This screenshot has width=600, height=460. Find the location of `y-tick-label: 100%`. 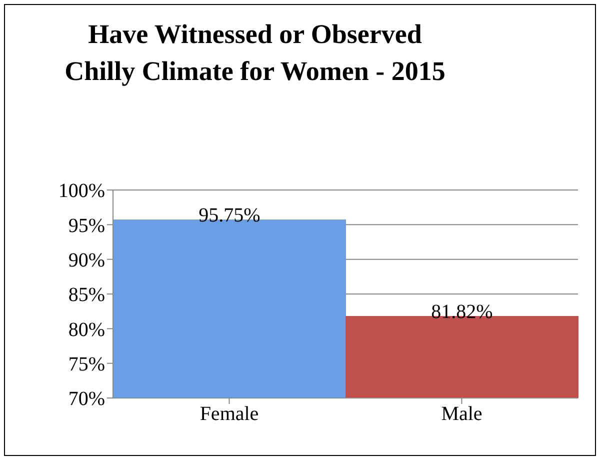

y-tick-label: 100% is located at coordinates (81, 191).